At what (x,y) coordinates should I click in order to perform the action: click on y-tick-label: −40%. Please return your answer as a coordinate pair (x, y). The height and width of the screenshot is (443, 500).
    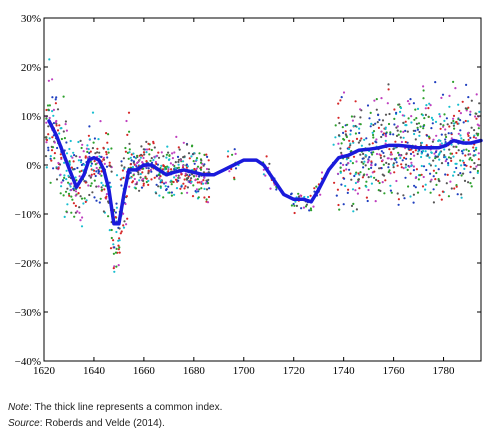
    Looking at the image, I should click on (28, 362).